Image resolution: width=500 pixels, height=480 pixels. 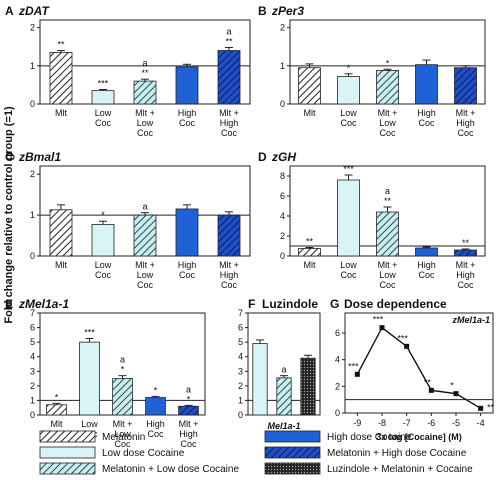 I want to click on panel-letter: A, so click(x=9, y=11).